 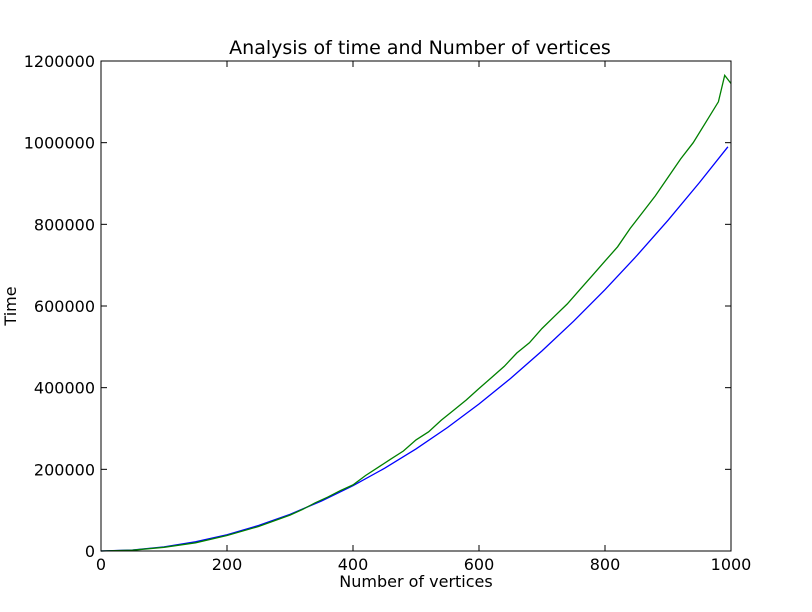 What do you see at coordinates (59, 61) in the screenshot?
I see `y-tick-label: 1200000` at bounding box center [59, 61].